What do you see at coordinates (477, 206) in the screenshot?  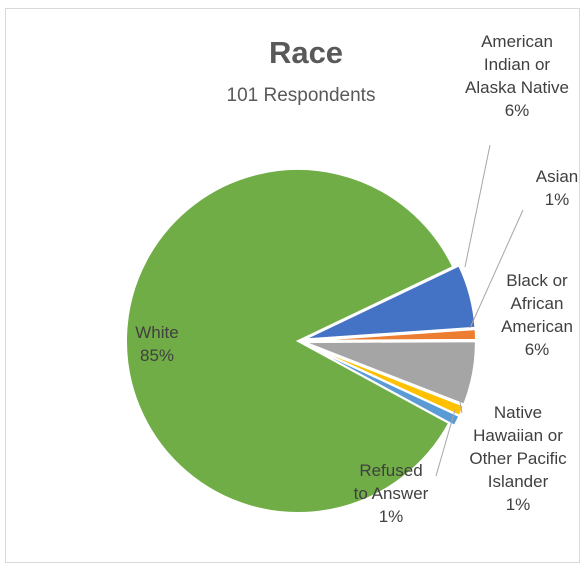 I see `leader-line-american-indian` at bounding box center [477, 206].